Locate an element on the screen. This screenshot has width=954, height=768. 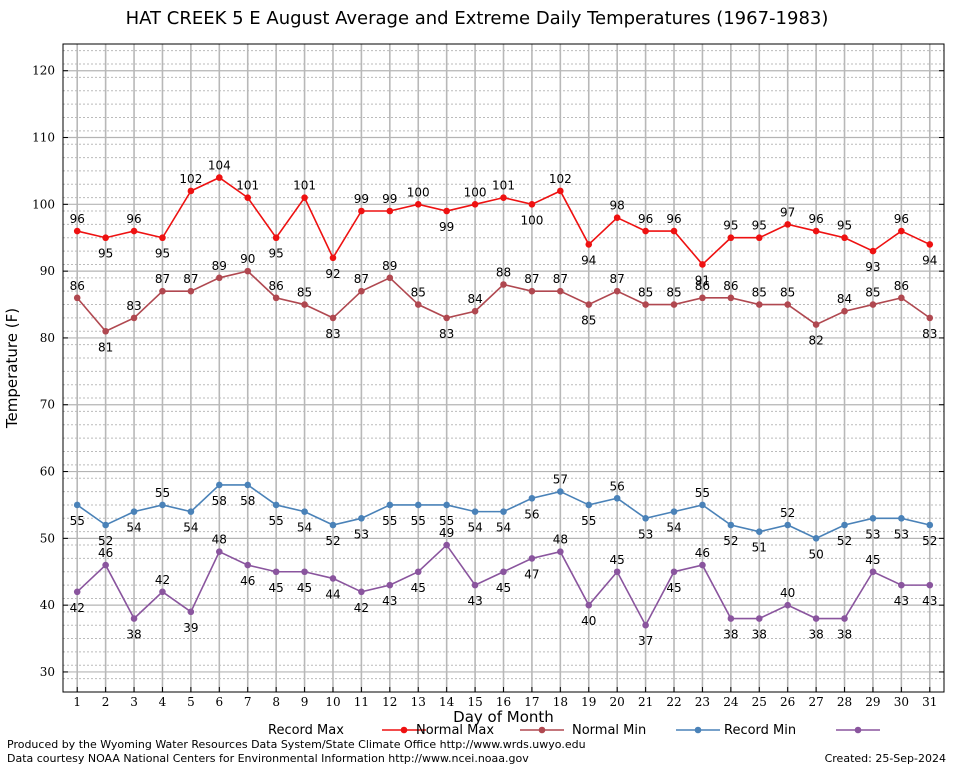
record-max-value-label: 98 is located at coordinates (617, 206).